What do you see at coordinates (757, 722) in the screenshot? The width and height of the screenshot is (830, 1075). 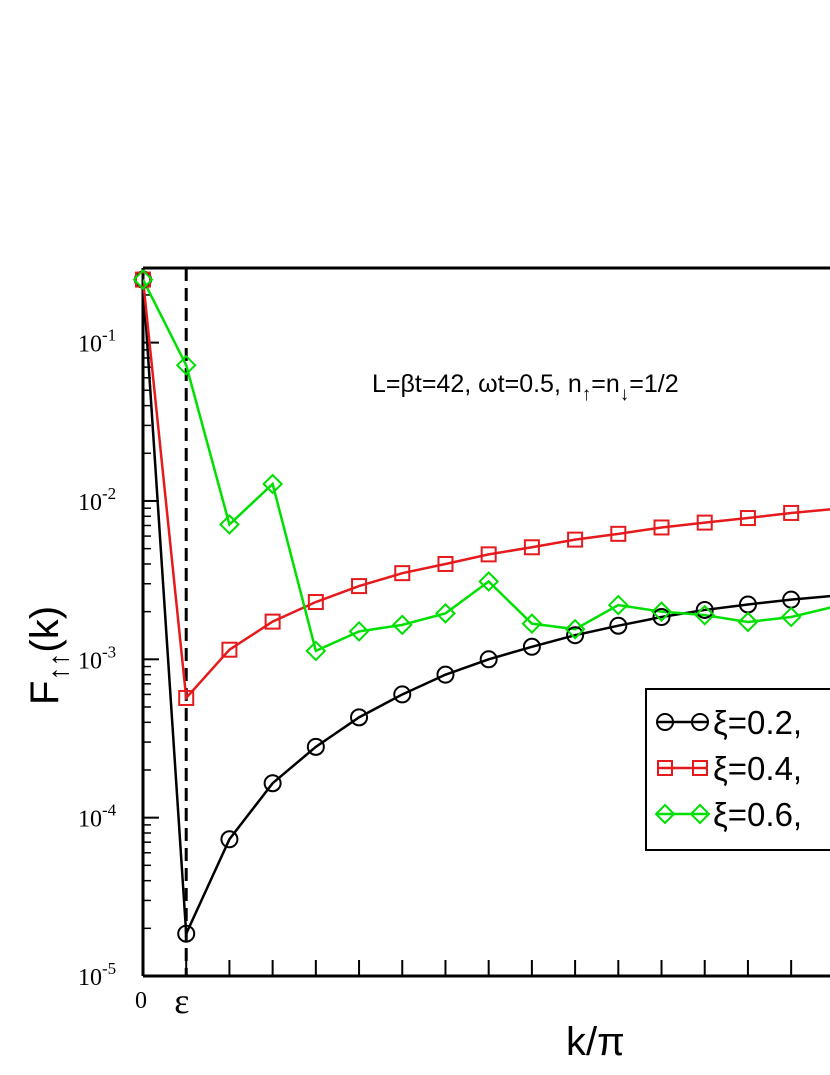 I see `legend-label-0: ξ=0.2,` at bounding box center [757, 722].